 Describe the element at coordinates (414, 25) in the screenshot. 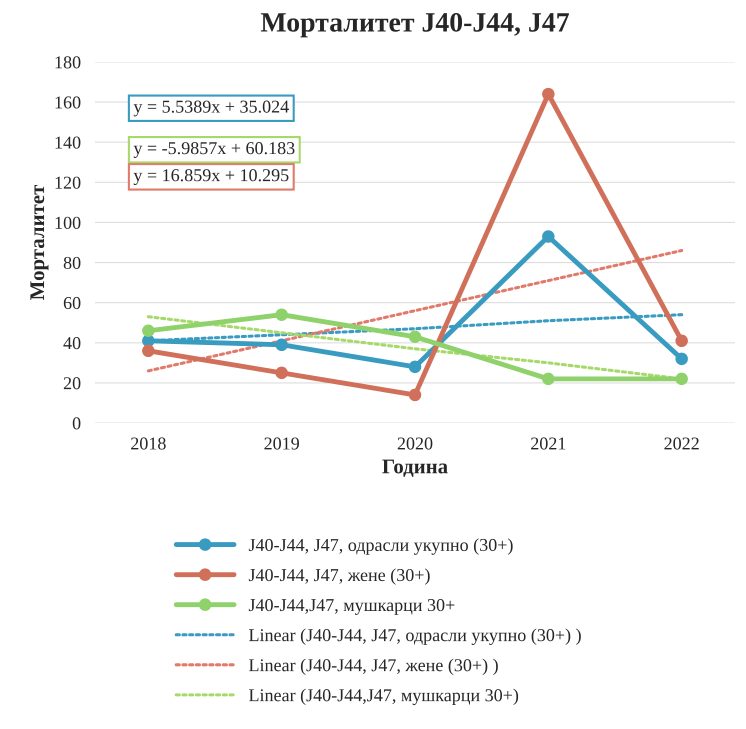

I see `chart-title: Морталитет J40-J44, J47` at that location.